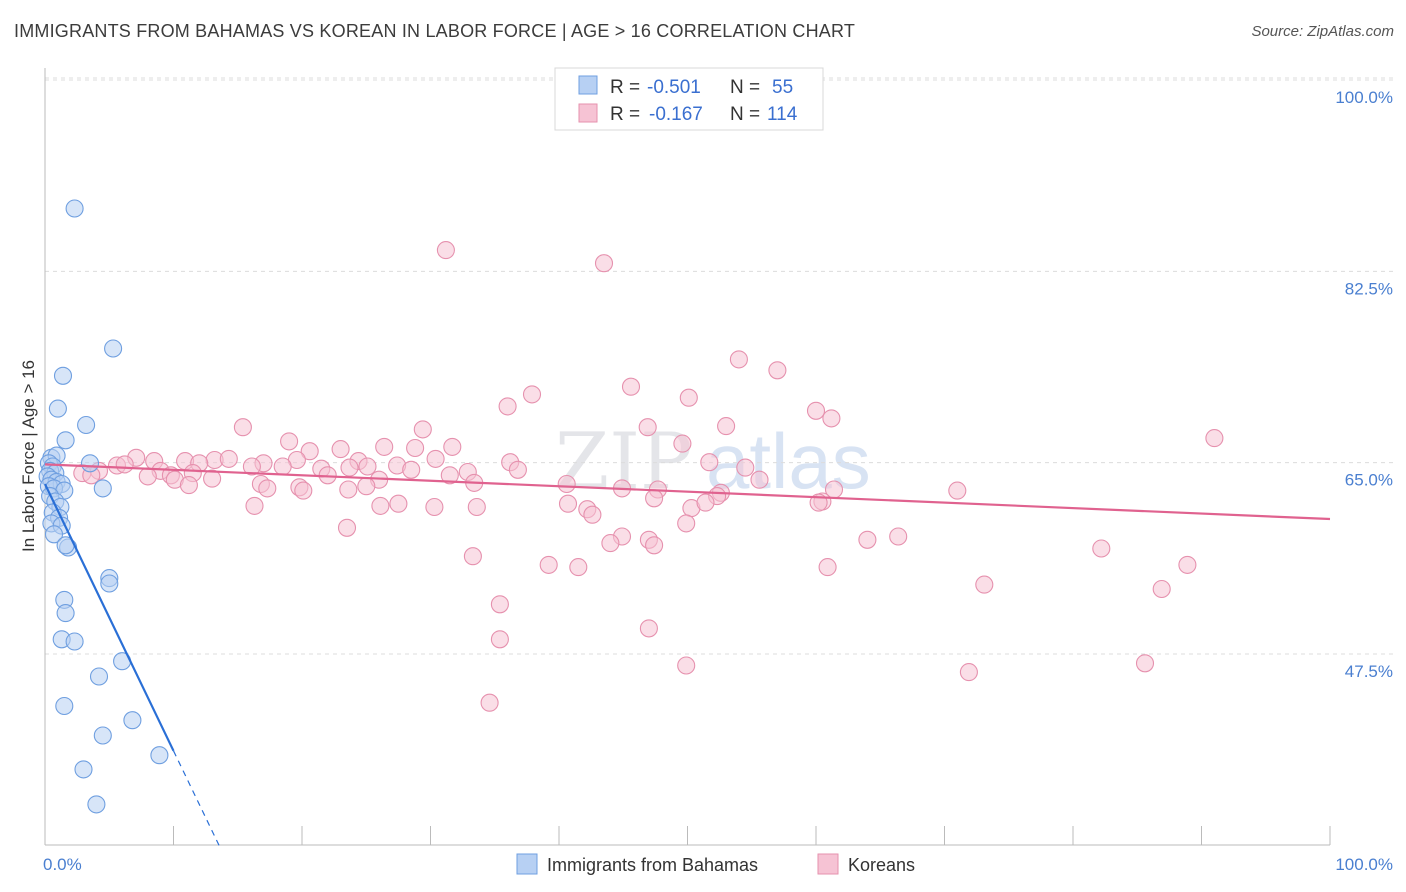 The image size is (1406, 892). I want to click on stats-legend-swatch-bahamas, so click(588, 85).